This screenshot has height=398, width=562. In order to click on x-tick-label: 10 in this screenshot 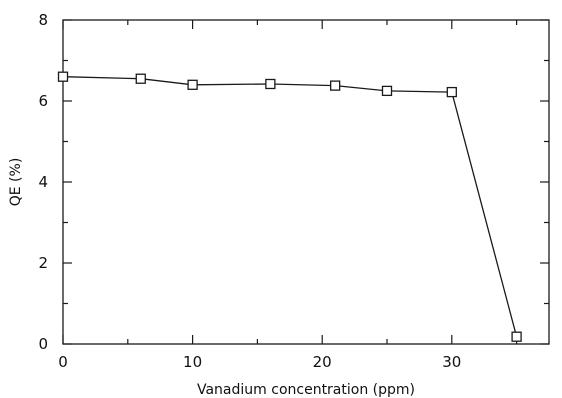, I will do `click(192, 362)`.